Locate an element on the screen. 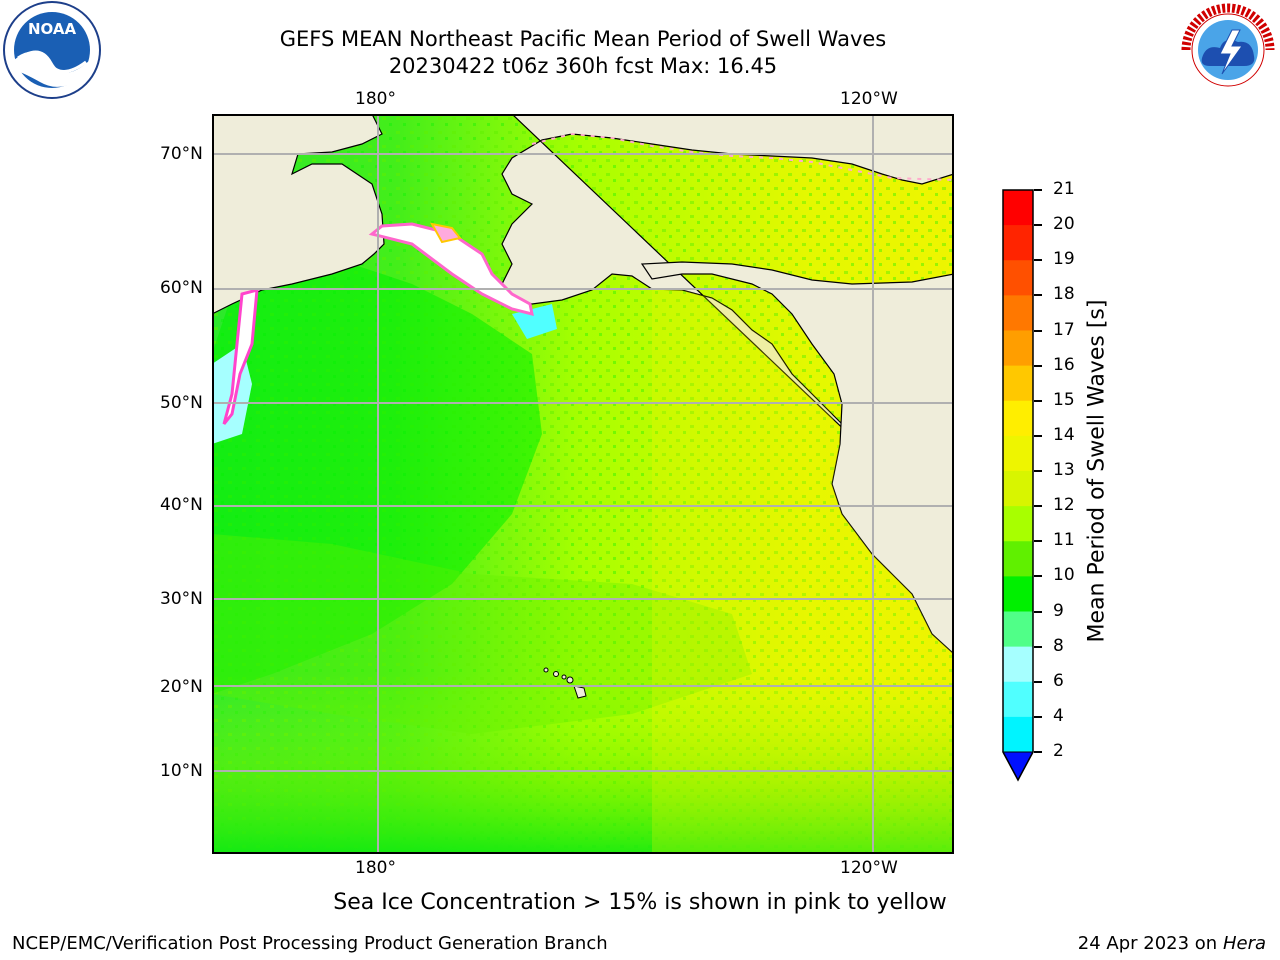 The width and height of the screenshot is (1280, 960). noaa-logo-text: NOAA is located at coordinates (52, 29).